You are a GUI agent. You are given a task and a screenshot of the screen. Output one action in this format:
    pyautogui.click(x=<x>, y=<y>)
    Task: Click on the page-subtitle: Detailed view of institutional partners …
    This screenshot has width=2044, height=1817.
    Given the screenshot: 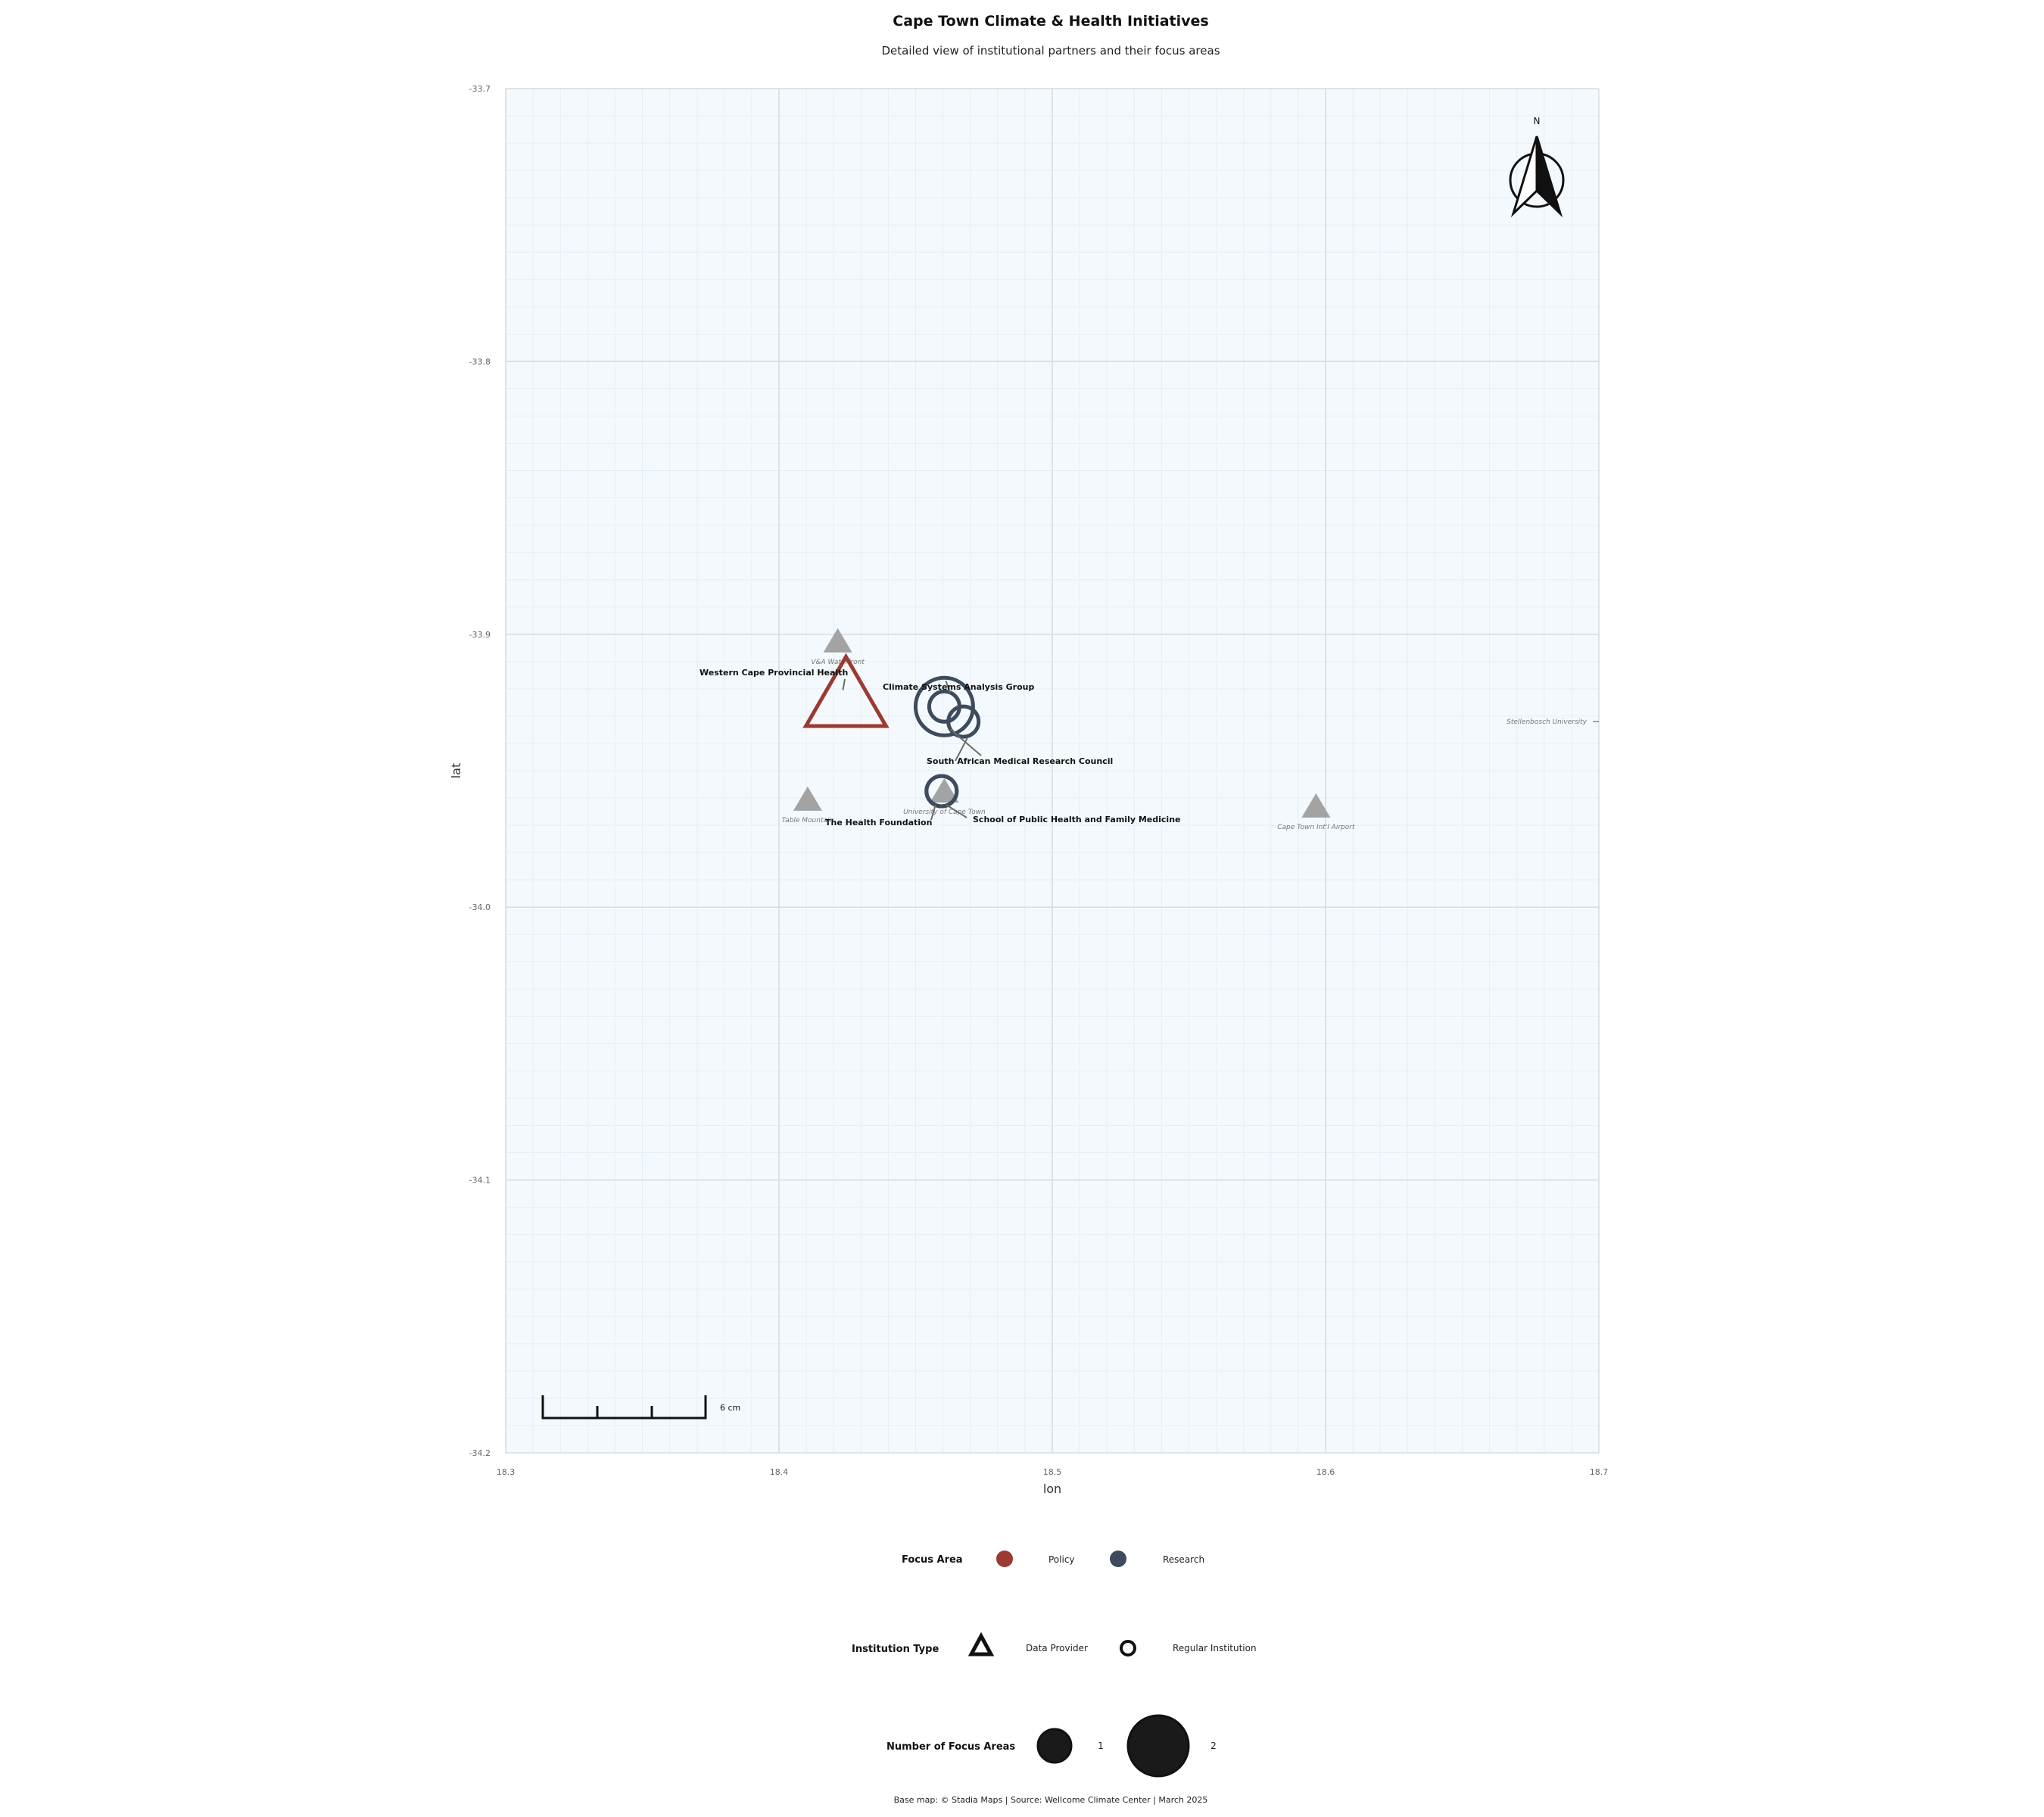 What is the action you would take?
    pyautogui.click(x=1050, y=51)
    